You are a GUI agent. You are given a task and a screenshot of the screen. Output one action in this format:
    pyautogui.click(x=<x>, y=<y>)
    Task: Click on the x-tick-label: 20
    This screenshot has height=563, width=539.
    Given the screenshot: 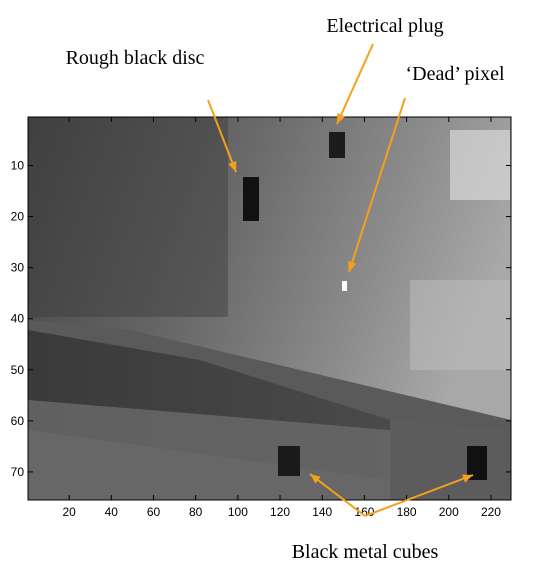 What is the action you would take?
    pyautogui.click(x=69, y=512)
    